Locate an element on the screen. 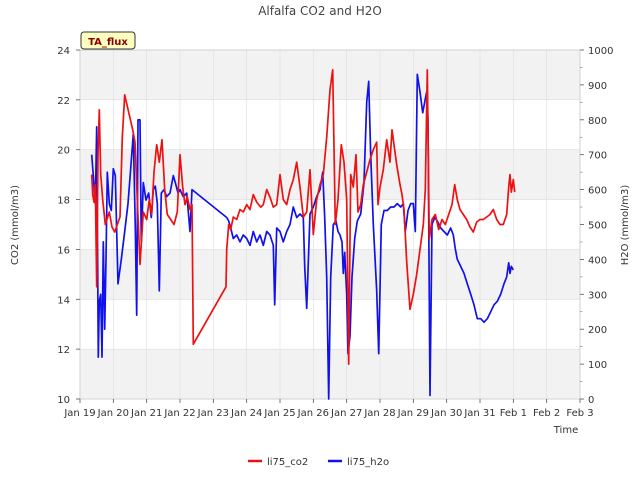 The image size is (640, 480). tick-label-left: 12 is located at coordinates (63, 350).